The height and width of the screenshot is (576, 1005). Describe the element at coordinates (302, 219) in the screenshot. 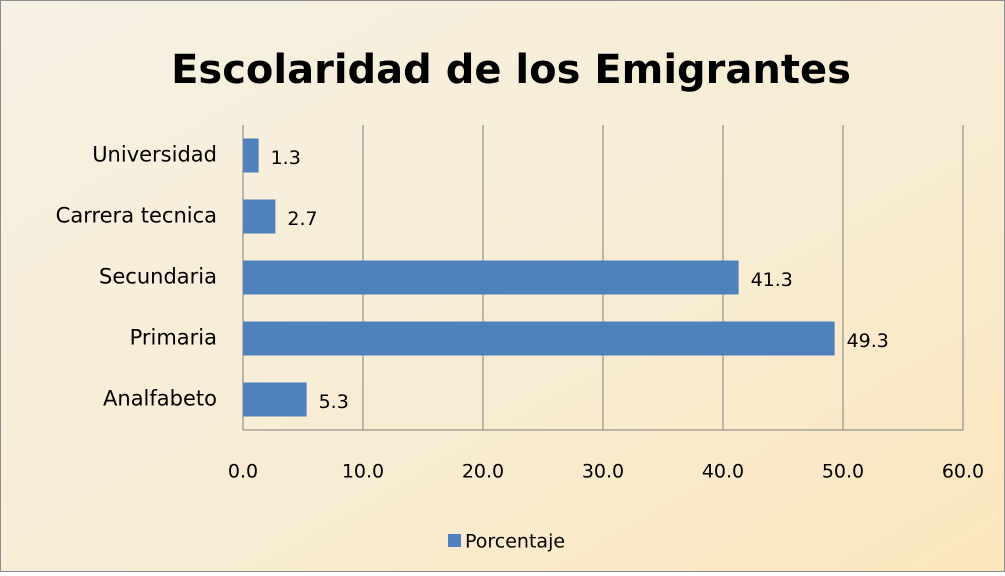

I see `data-label: 2.7` at that location.